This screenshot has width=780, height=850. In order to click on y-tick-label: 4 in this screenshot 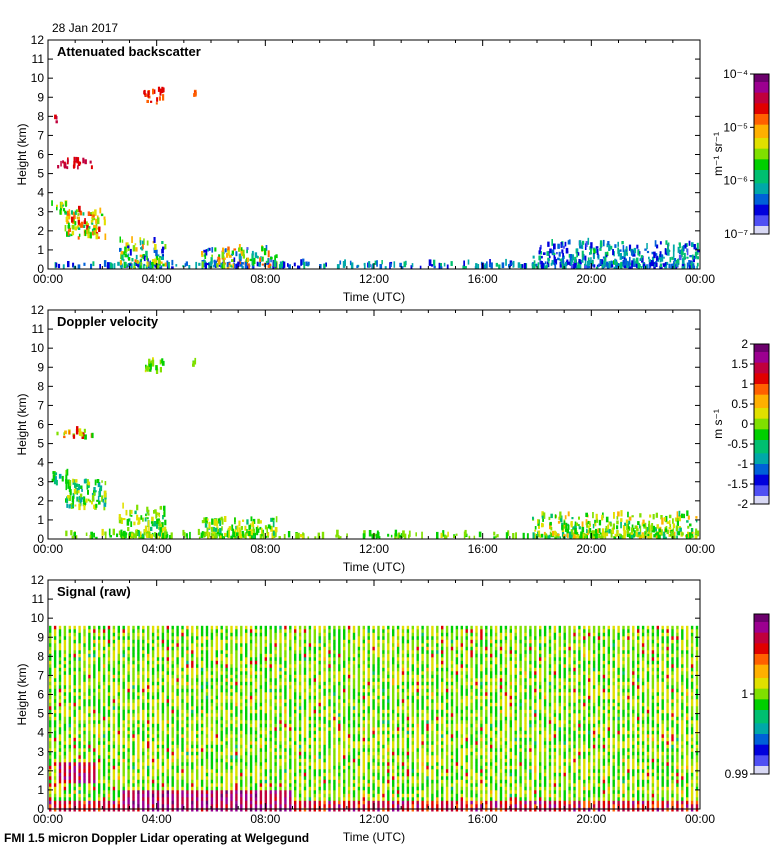, I will do `click(40, 193)`.